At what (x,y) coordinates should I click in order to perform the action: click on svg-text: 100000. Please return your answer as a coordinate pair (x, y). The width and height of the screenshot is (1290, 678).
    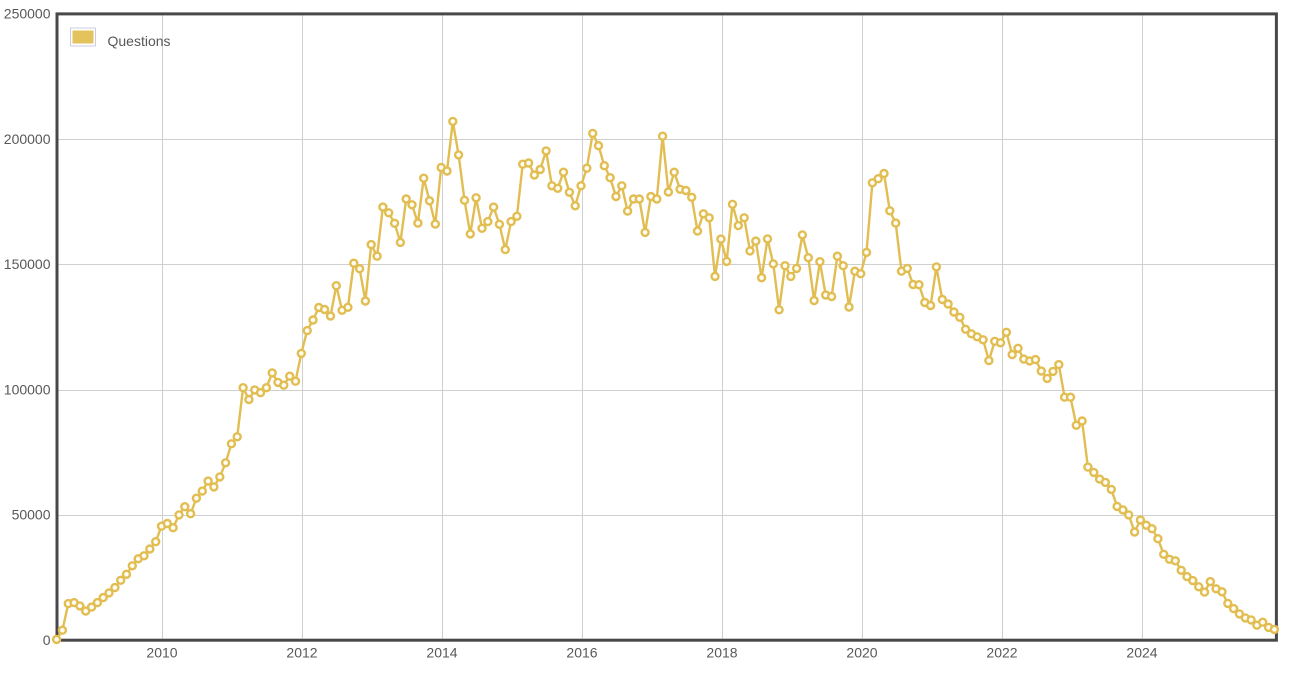
    Looking at the image, I should click on (27, 390).